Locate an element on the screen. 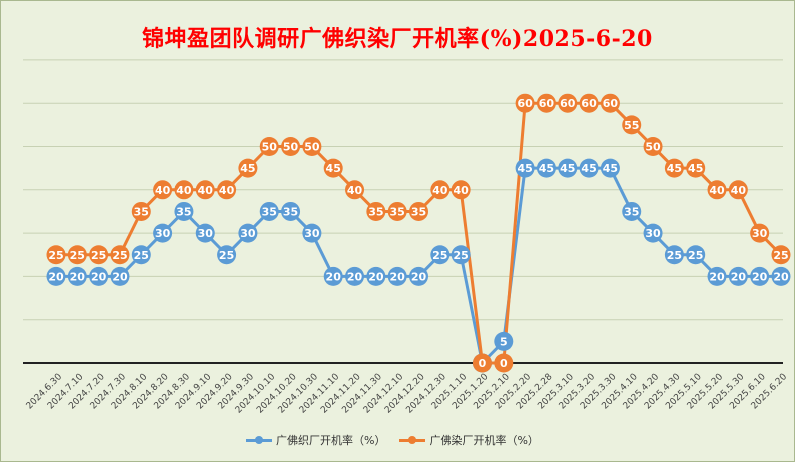 Image resolution: width=795 pixels, height=462 pixels. data-label: 5 is located at coordinates (504, 341).